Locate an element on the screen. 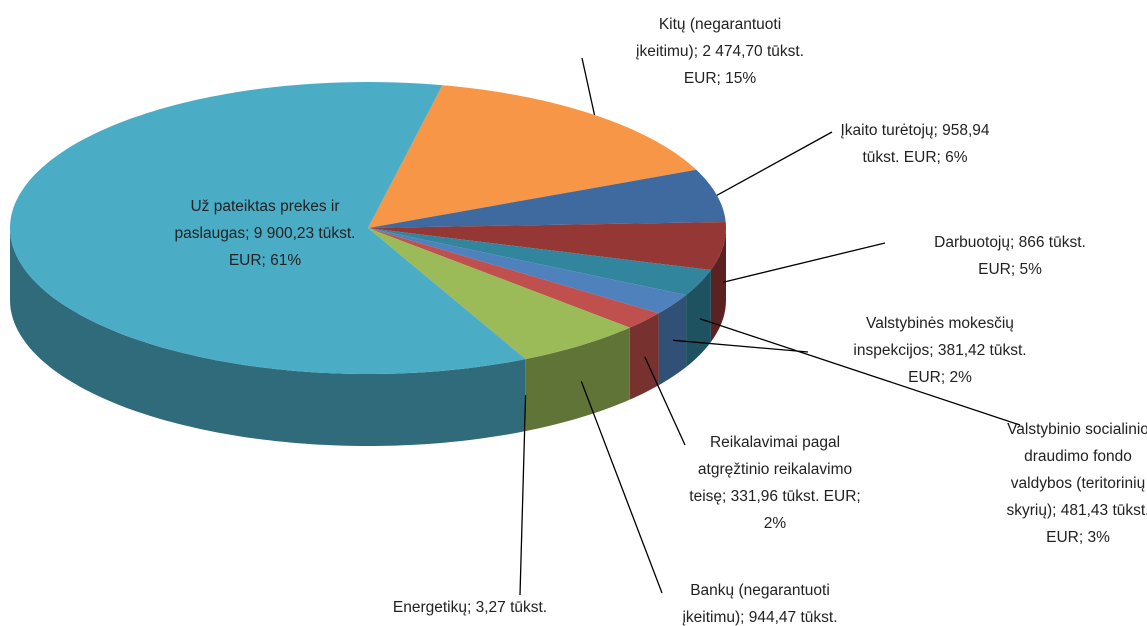  data-label: tūkst. EUR; 6% is located at coordinates (914, 157).